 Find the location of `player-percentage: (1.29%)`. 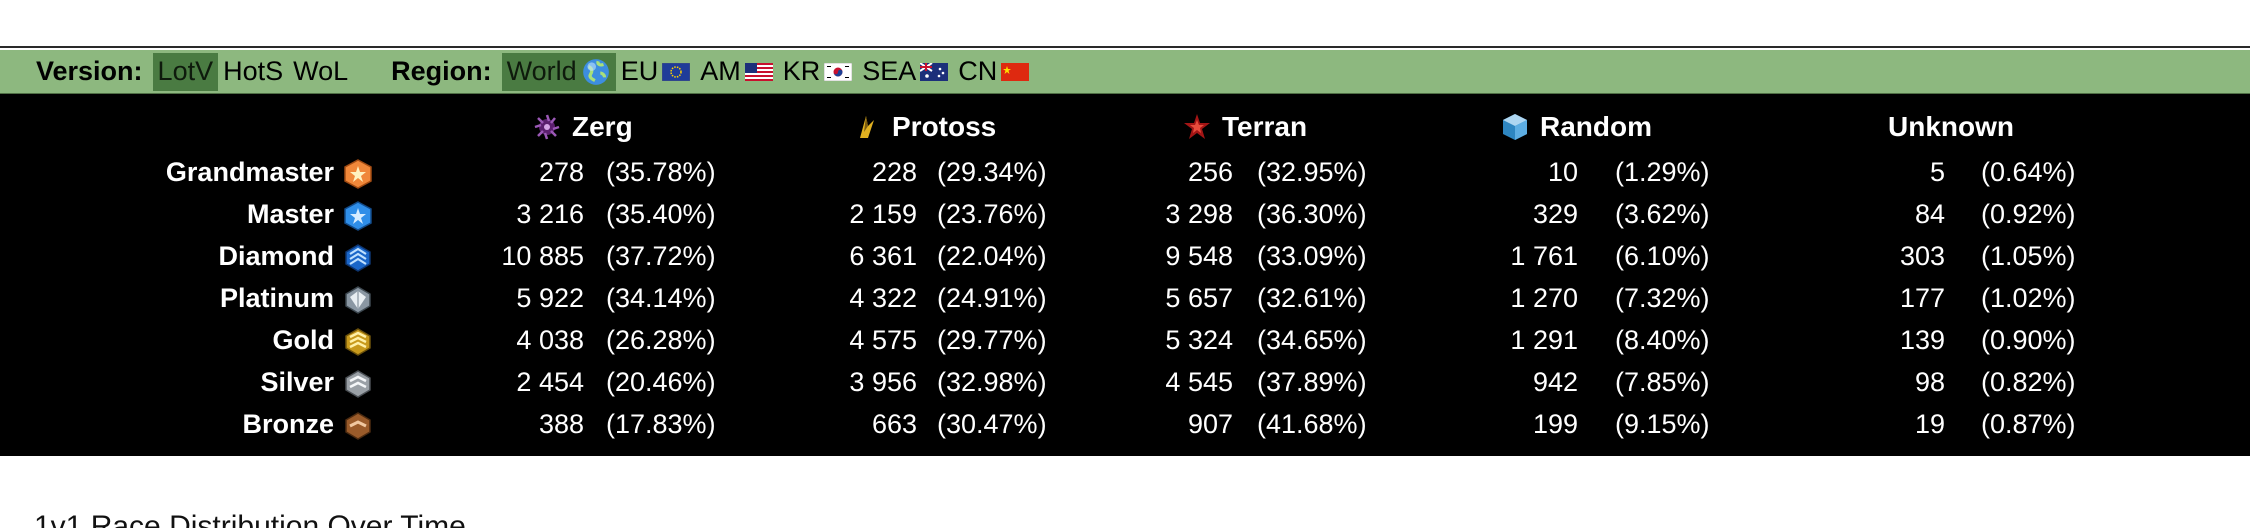

player-percentage: (1.29%) is located at coordinates (1662, 172).